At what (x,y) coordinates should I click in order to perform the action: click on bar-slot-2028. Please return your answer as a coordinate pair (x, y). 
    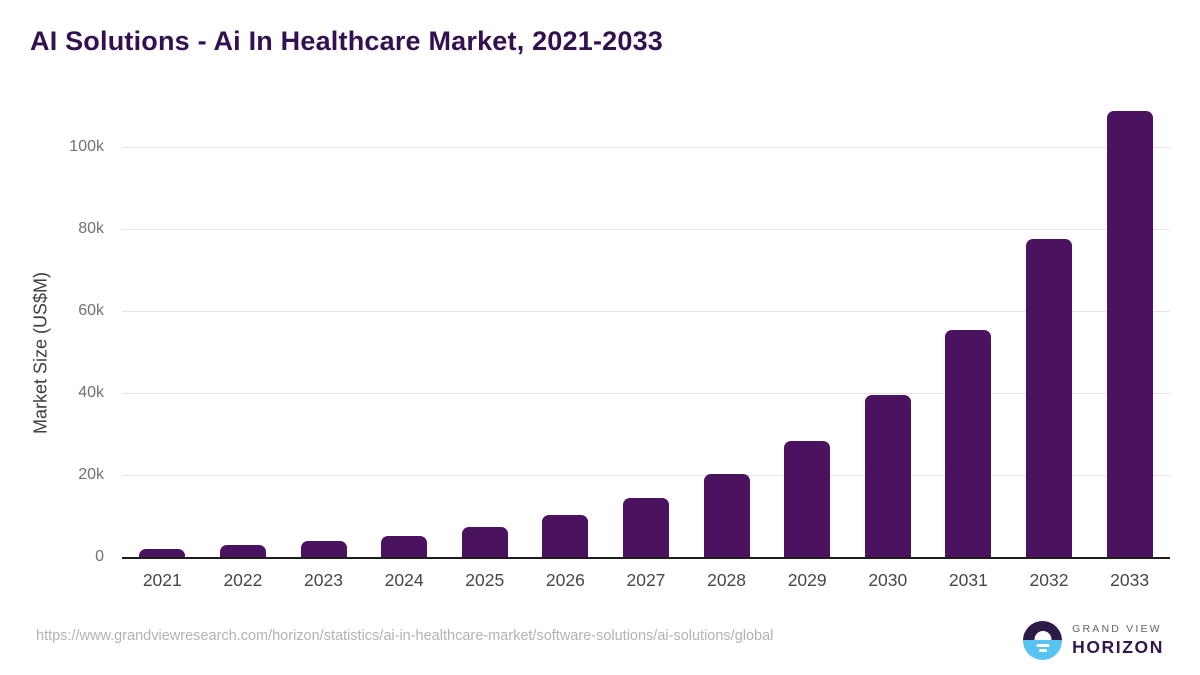
    Looking at the image, I should click on (726, 328).